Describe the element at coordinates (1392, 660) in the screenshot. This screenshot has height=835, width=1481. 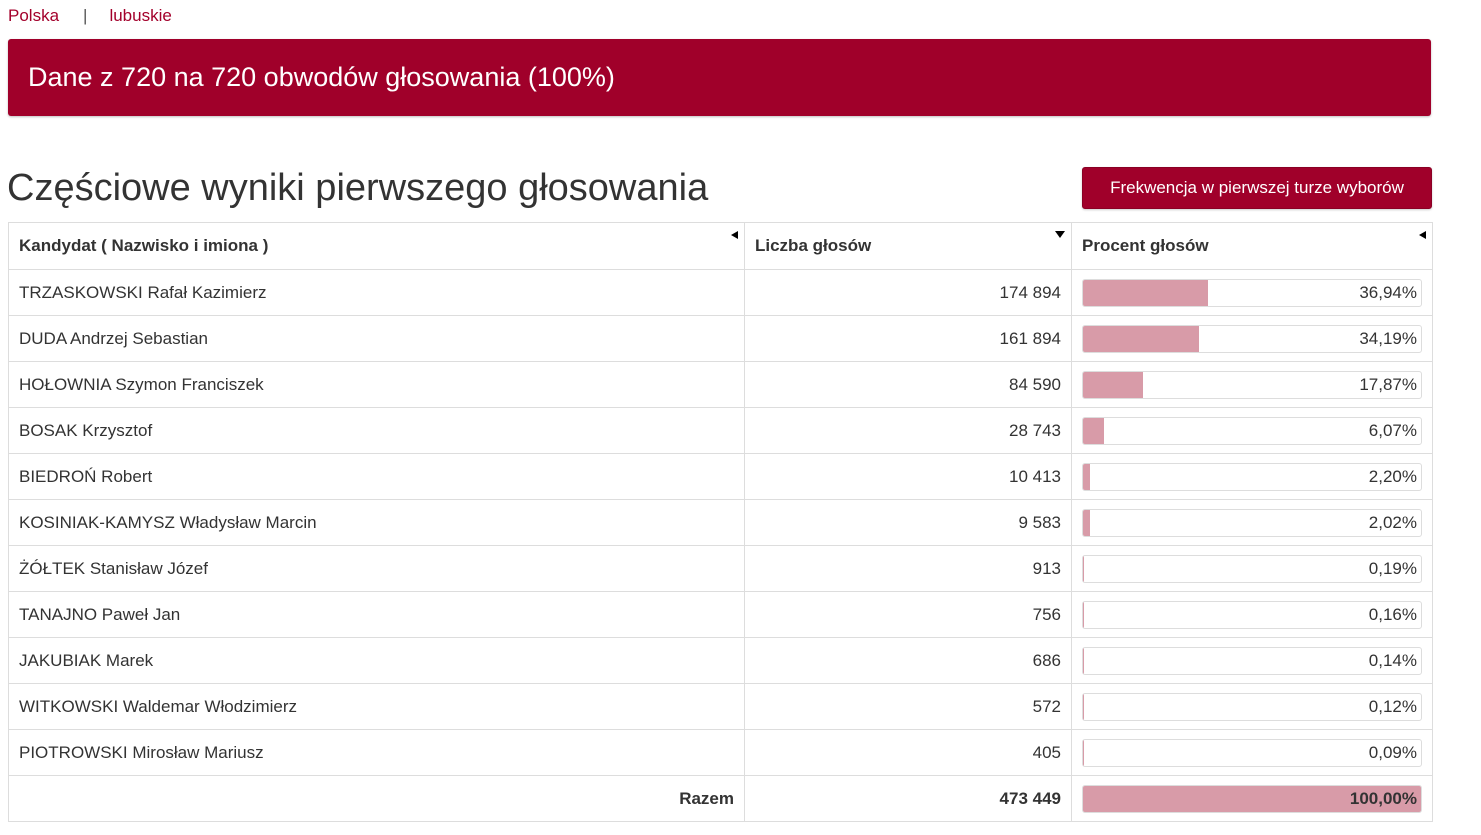
I see `candidate-percent: 0,14%` at that location.